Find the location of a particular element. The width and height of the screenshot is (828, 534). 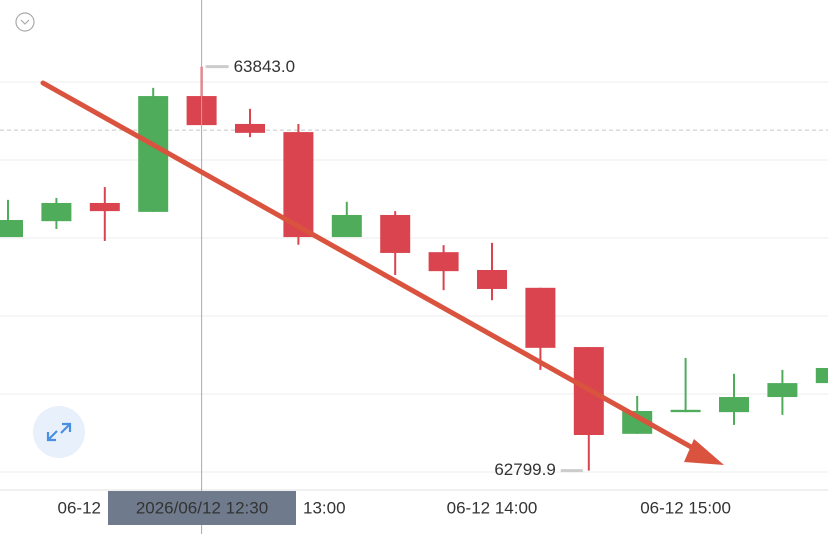

x-tick-label: 06-12 14:00 is located at coordinates (492, 507).